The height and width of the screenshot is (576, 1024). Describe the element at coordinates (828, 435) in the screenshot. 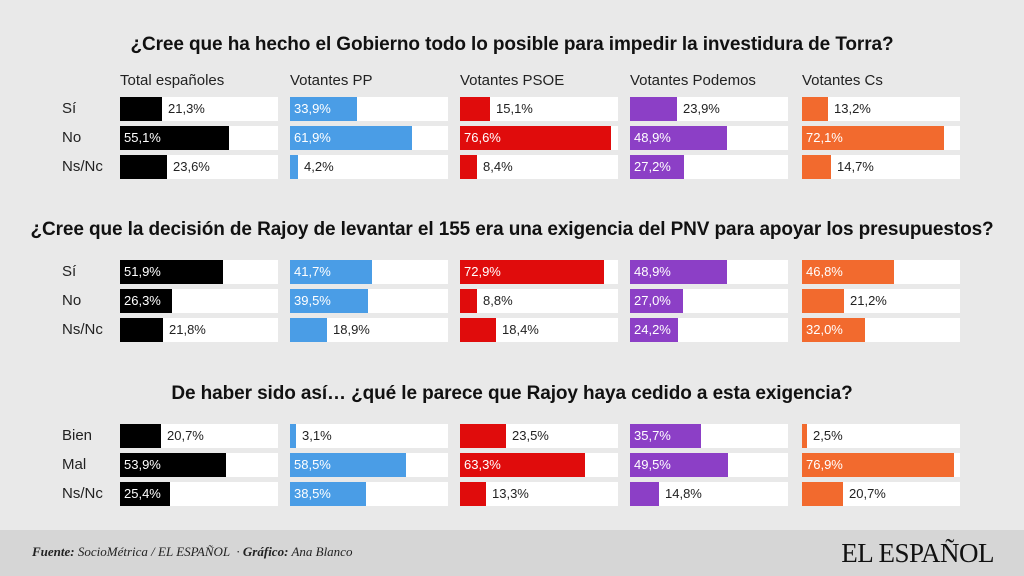

I see `data-label: 2,5%` at that location.